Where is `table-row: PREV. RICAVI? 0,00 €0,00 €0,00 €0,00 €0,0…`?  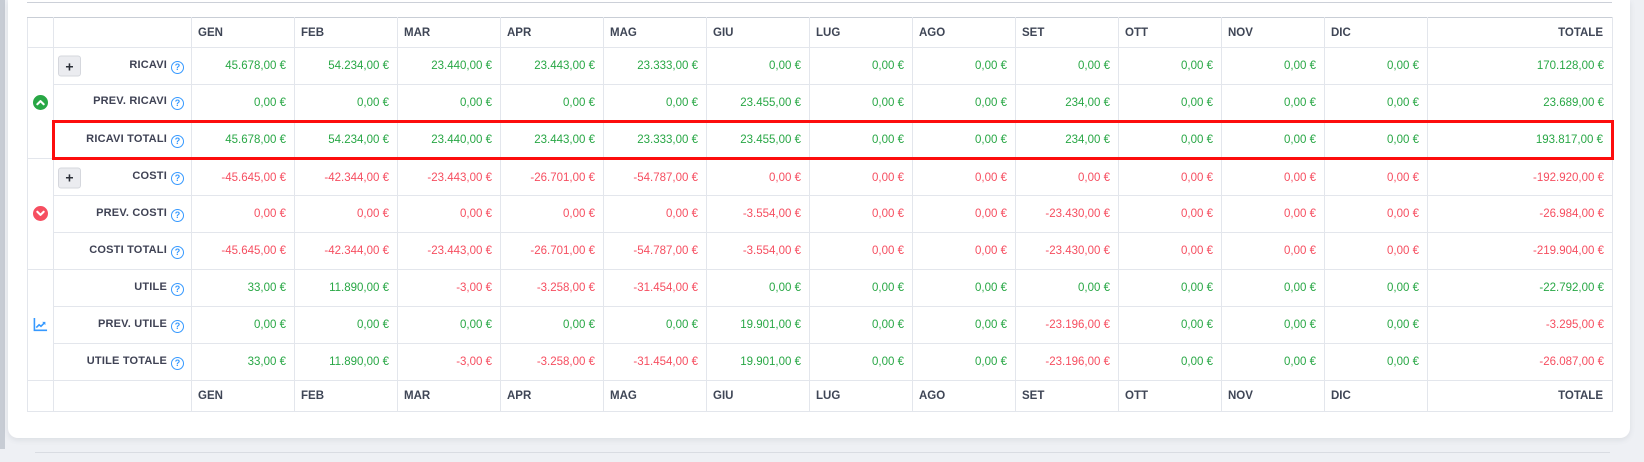
table-row: PREV. RICAVI? 0,00 €0,00 €0,00 €0,00 €0,0… is located at coordinates (820, 103).